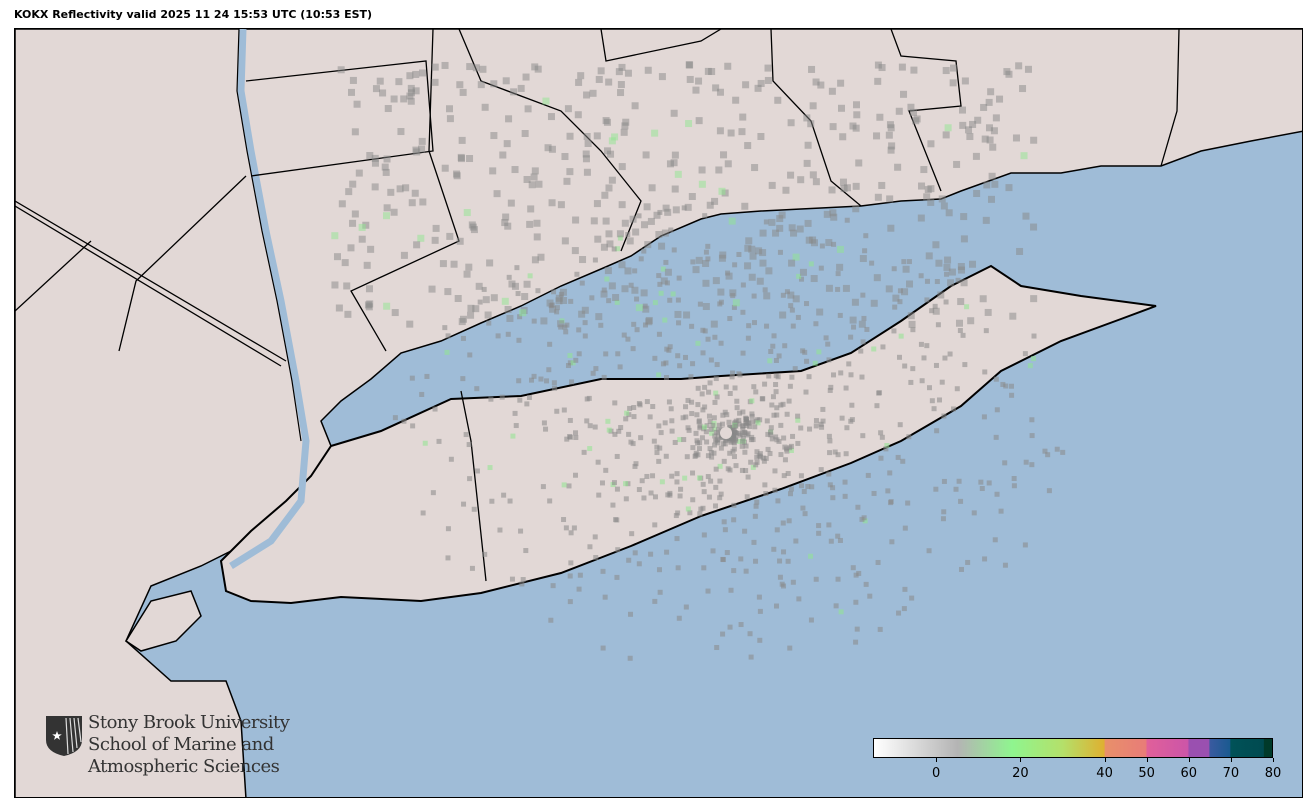 Image resolution: width=1316 pixels, height=811 pixels. What do you see at coordinates (269, 235) in the screenshot?
I see `hudson-river-shore` at bounding box center [269, 235].